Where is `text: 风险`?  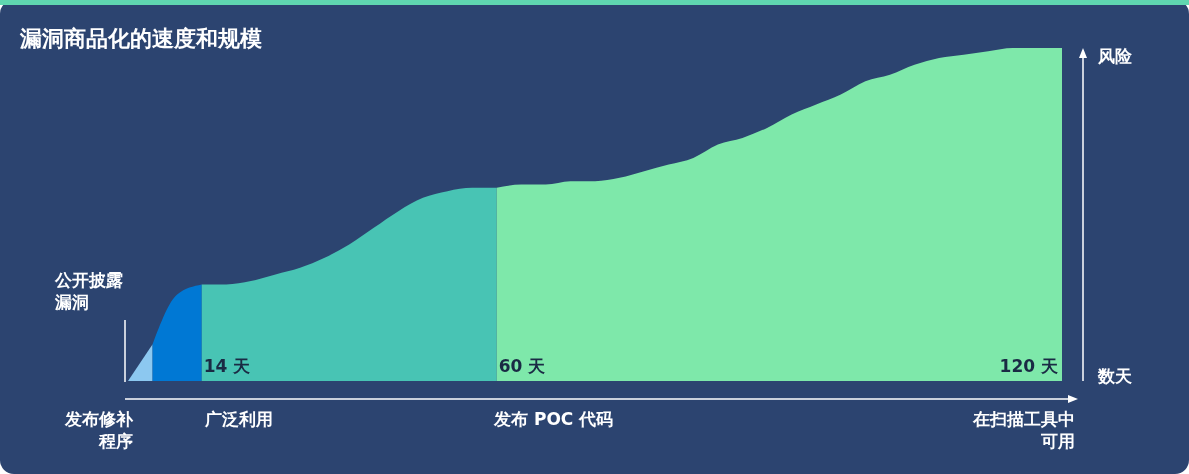 text: 风险 is located at coordinates (1115, 56).